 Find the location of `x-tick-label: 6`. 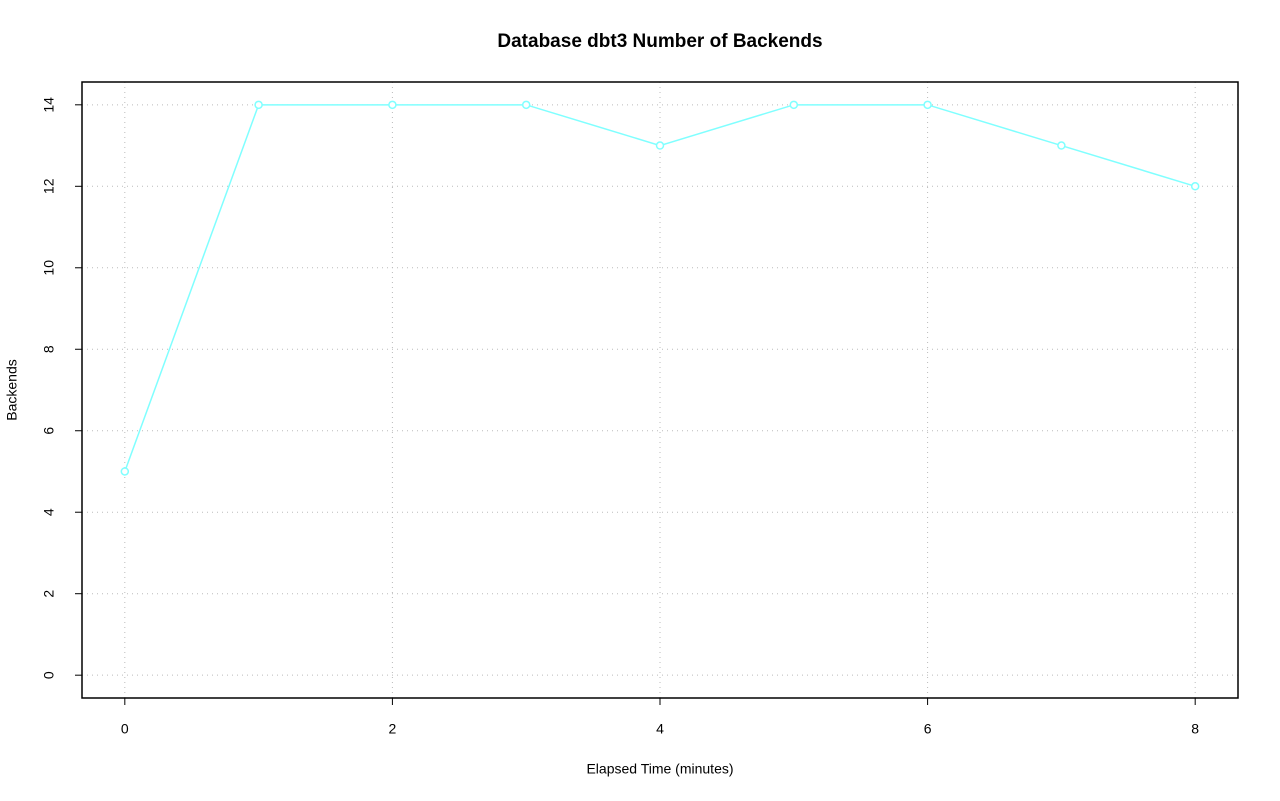

x-tick-label: 6 is located at coordinates (928, 729).